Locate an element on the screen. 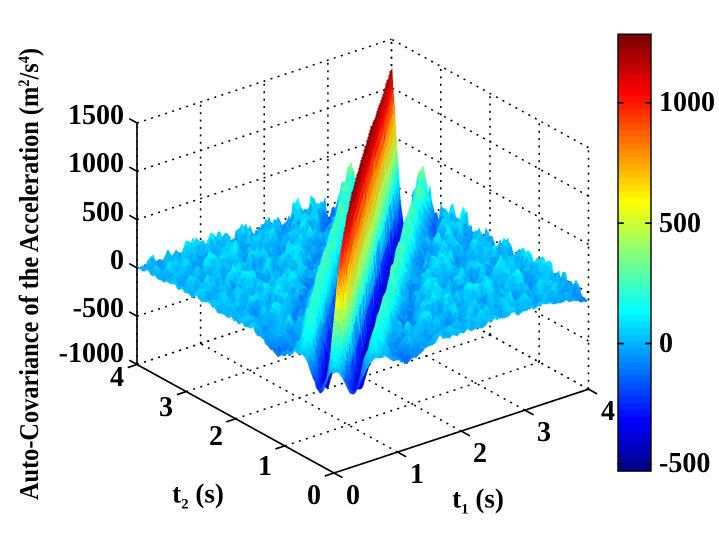 This screenshot has height=537, width=719. svg-text: -1000 is located at coordinates (91, 353).